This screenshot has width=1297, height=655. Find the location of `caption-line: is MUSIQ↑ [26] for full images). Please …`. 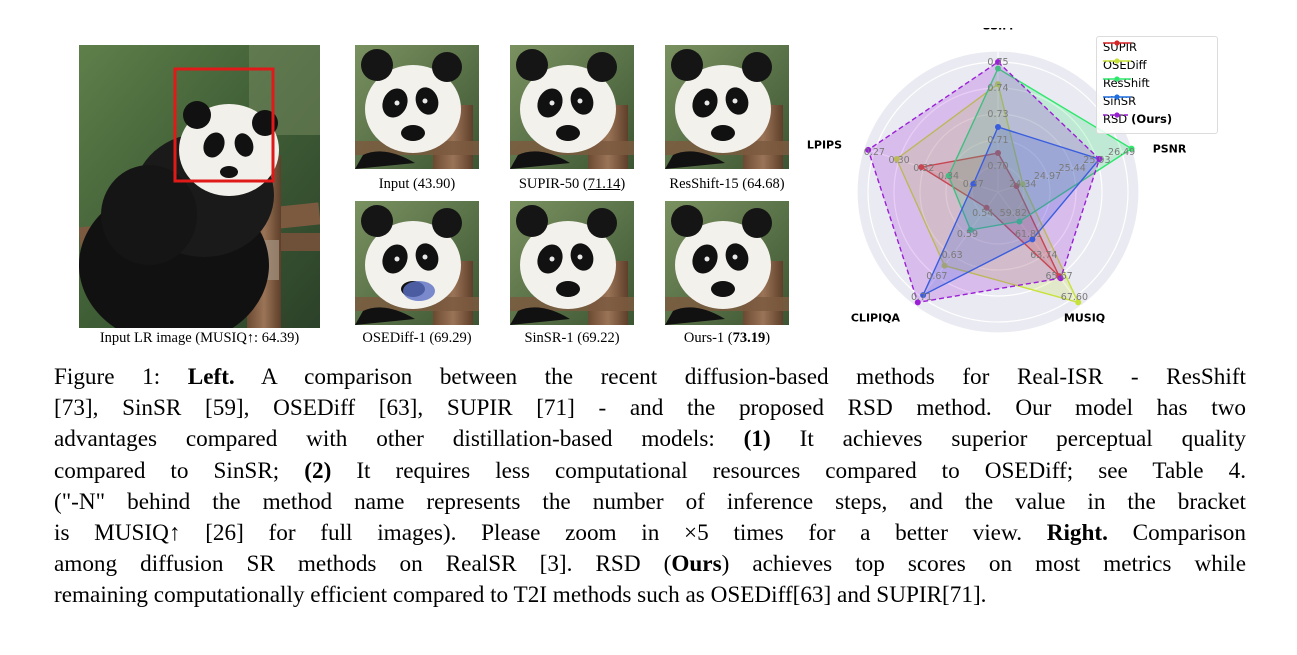

caption-line: is MUSIQ↑ [26] for full images). Please … is located at coordinates (650, 533).